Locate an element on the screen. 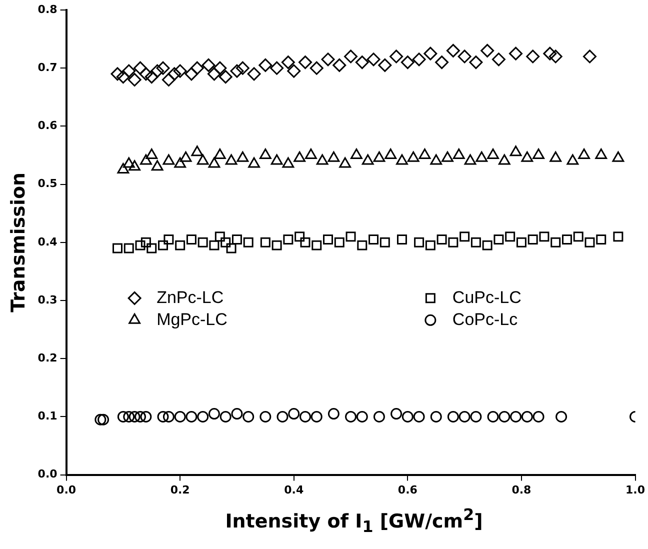  y-tick-label: 0.3 is located at coordinates (48, 299).